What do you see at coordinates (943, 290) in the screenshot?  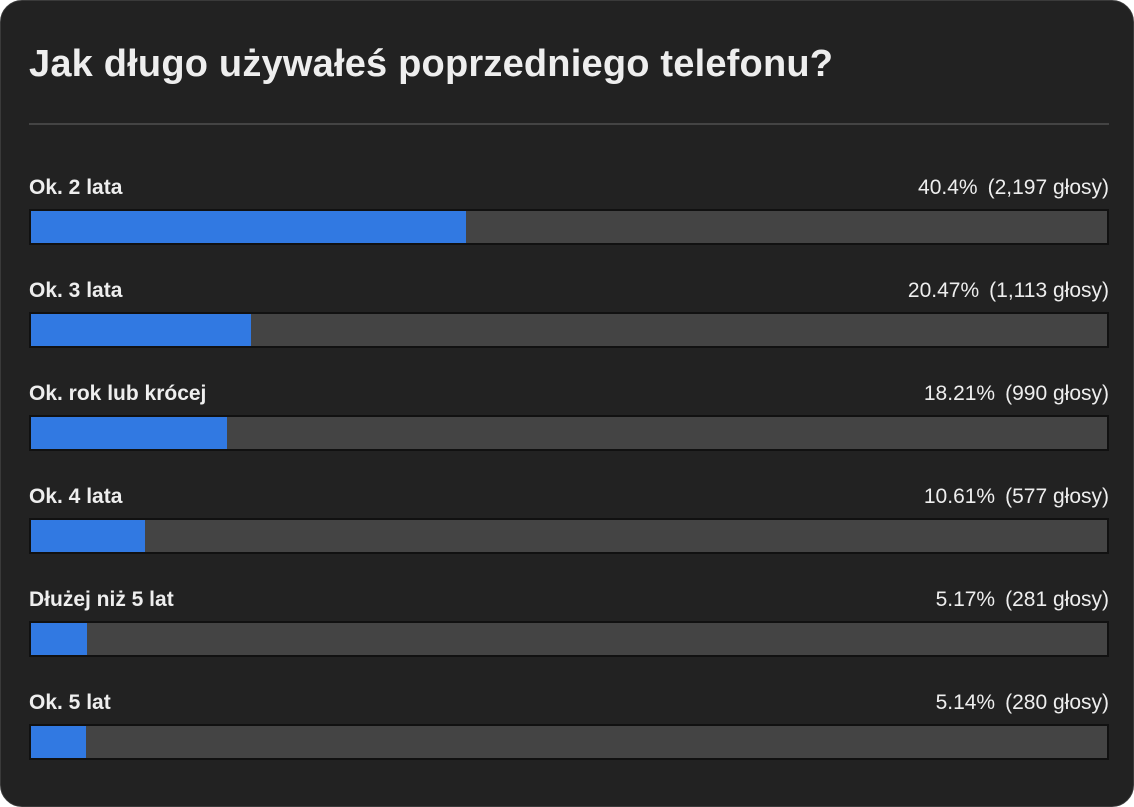 I see `option-percent: 20.47%` at bounding box center [943, 290].